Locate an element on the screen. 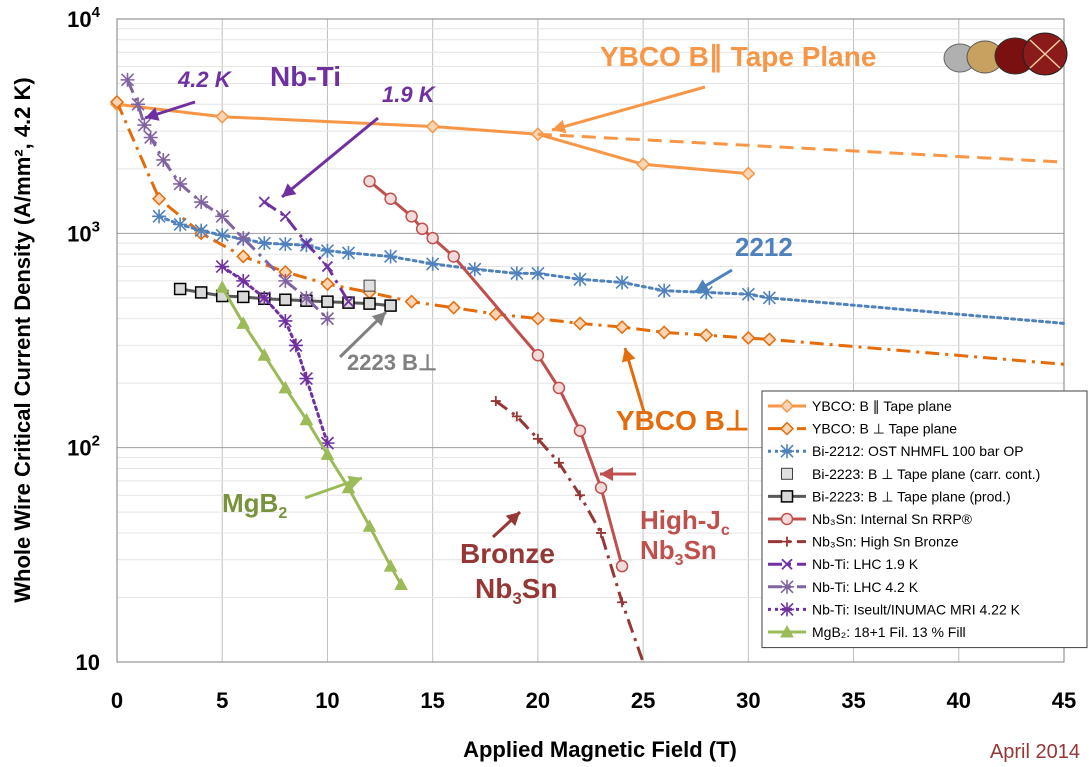 This screenshot has height=767, width=1089. legend-item: YBCO: B ⊥ Tape plane is located at coordinates (862, 429).